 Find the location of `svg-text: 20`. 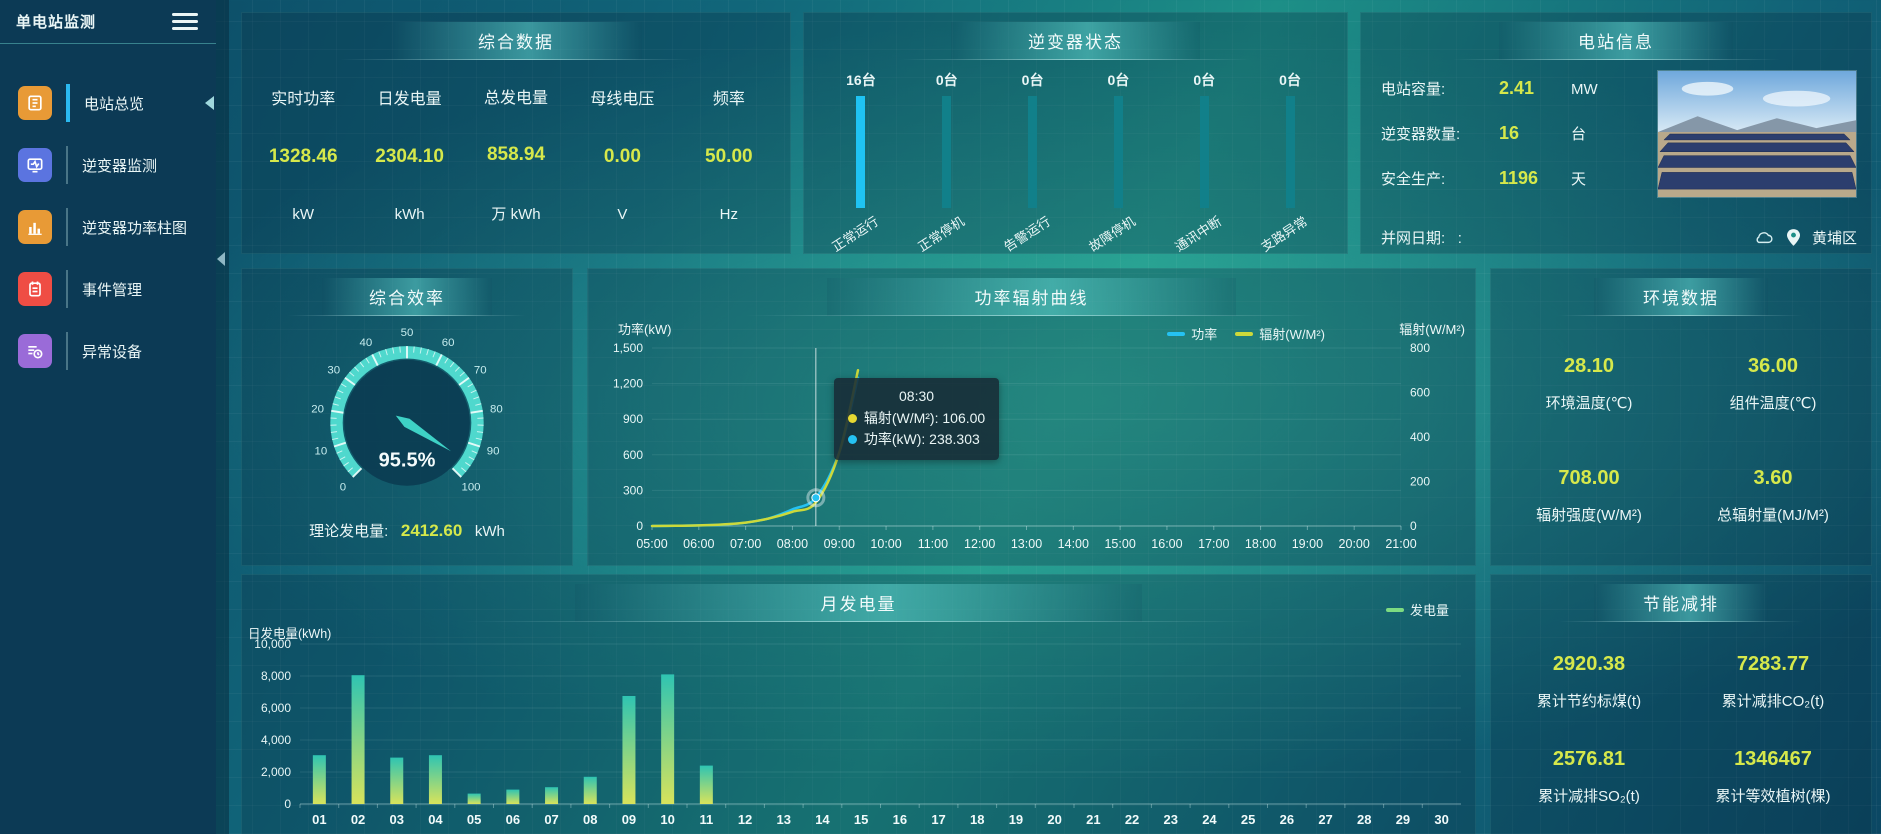

svg-text: 20 is located at coordinates (1054, 819).